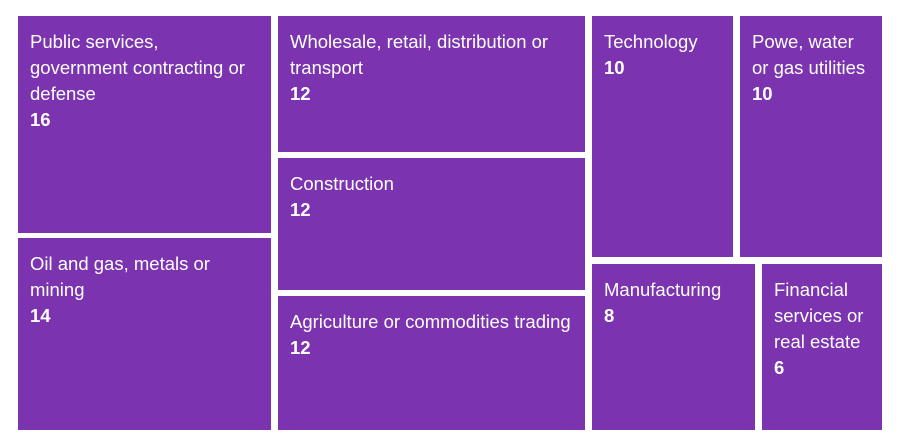  I want to click on tile-value: 14, so click(40, 315).